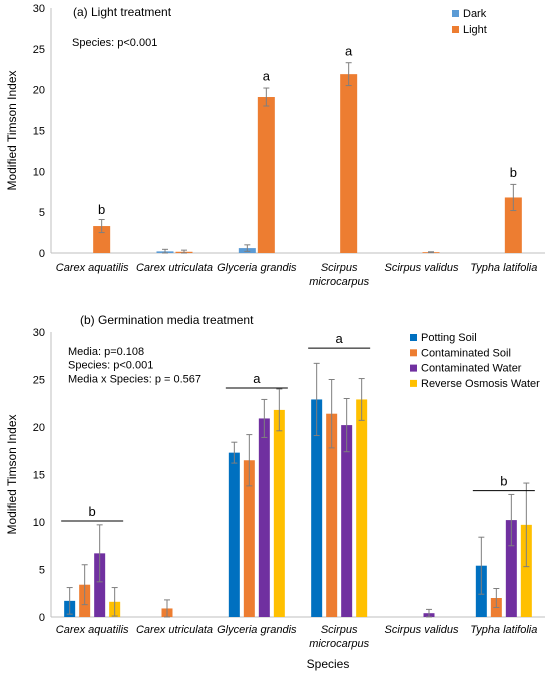 Image resolution: width=550 pixels, height=677 pixels. I want to click on legend-label: Potting Soil, so click(449, 338).